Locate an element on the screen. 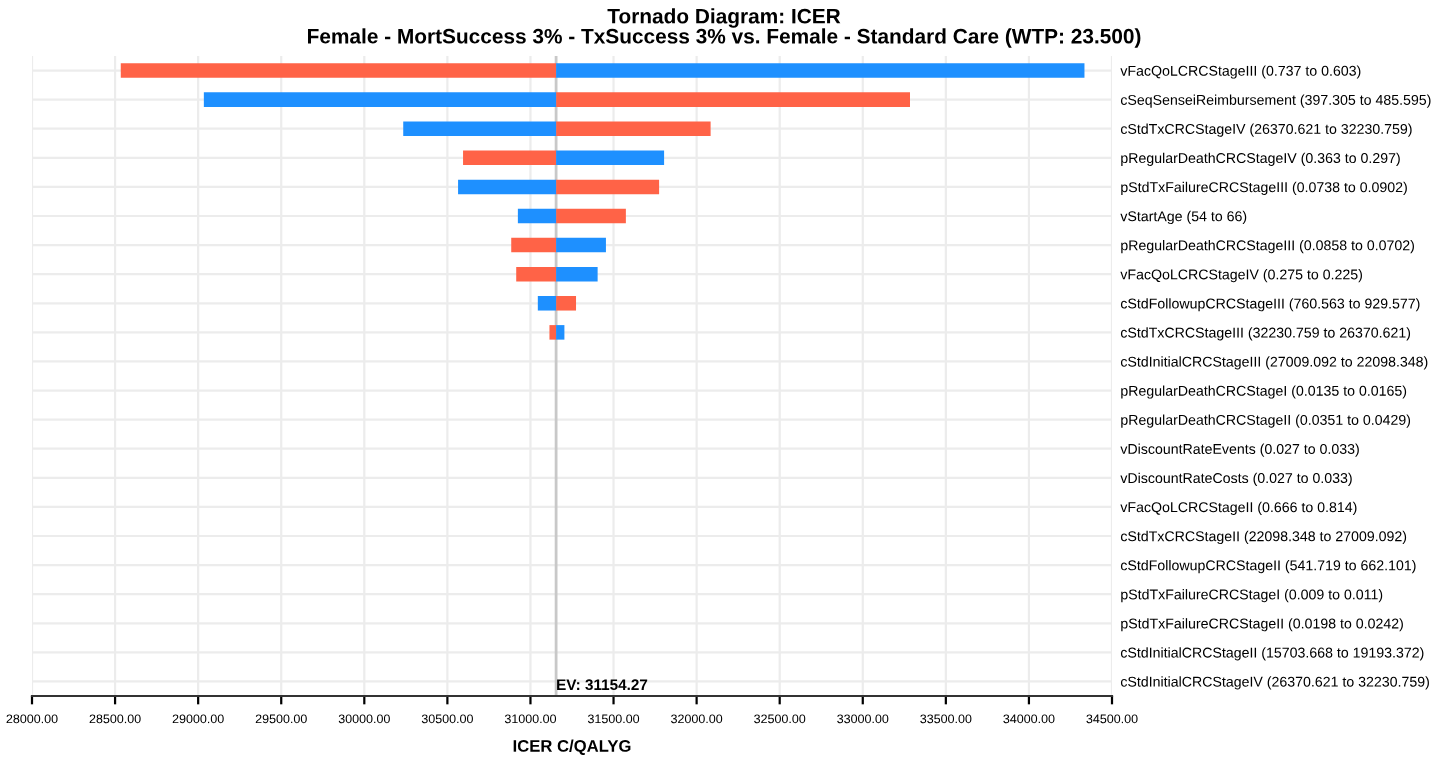 The width and height of the screenshot is (1448, 782). x-axis-title: ICER C/QALYG is located at coordinates (572, 747).